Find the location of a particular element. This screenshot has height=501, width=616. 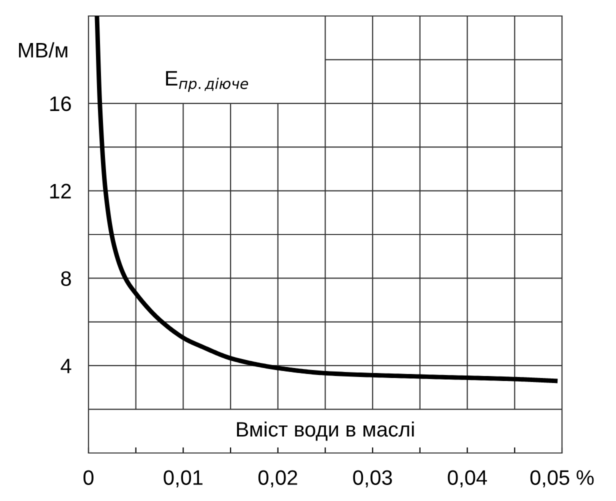

x-tick-label: 0,04 is located at coordinates (467, 479).